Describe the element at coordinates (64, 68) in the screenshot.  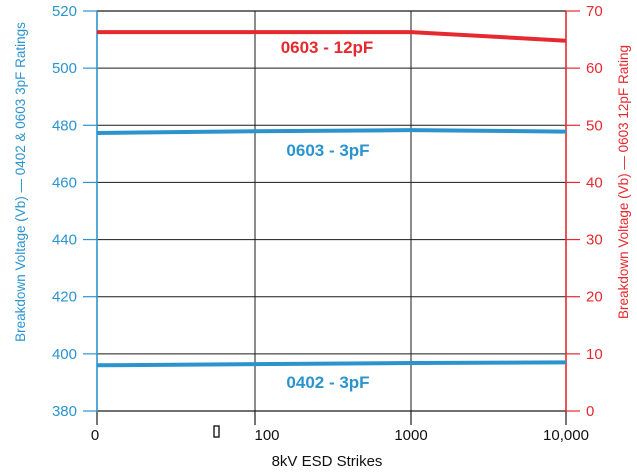
I see `left-tick-label: 500` at that location.